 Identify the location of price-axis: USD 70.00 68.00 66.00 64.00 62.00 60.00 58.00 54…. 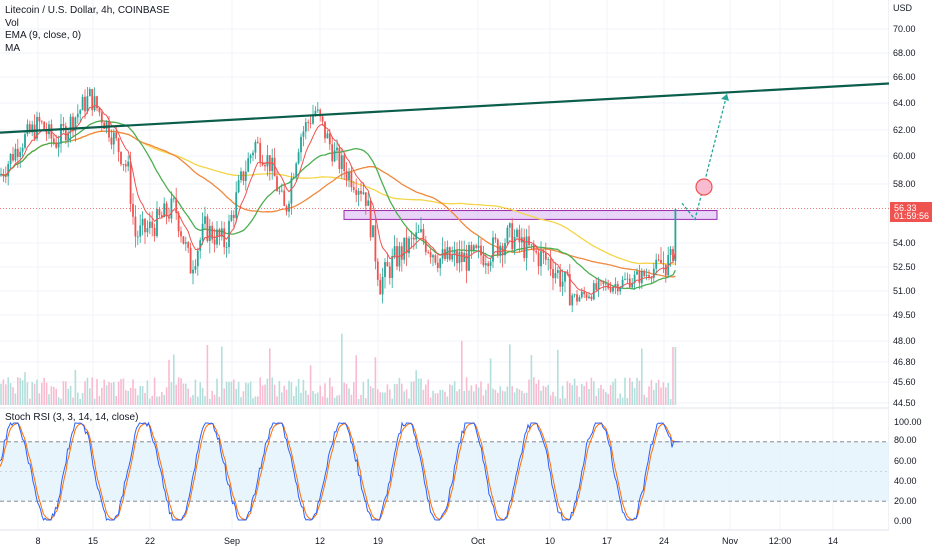
(910, 270).